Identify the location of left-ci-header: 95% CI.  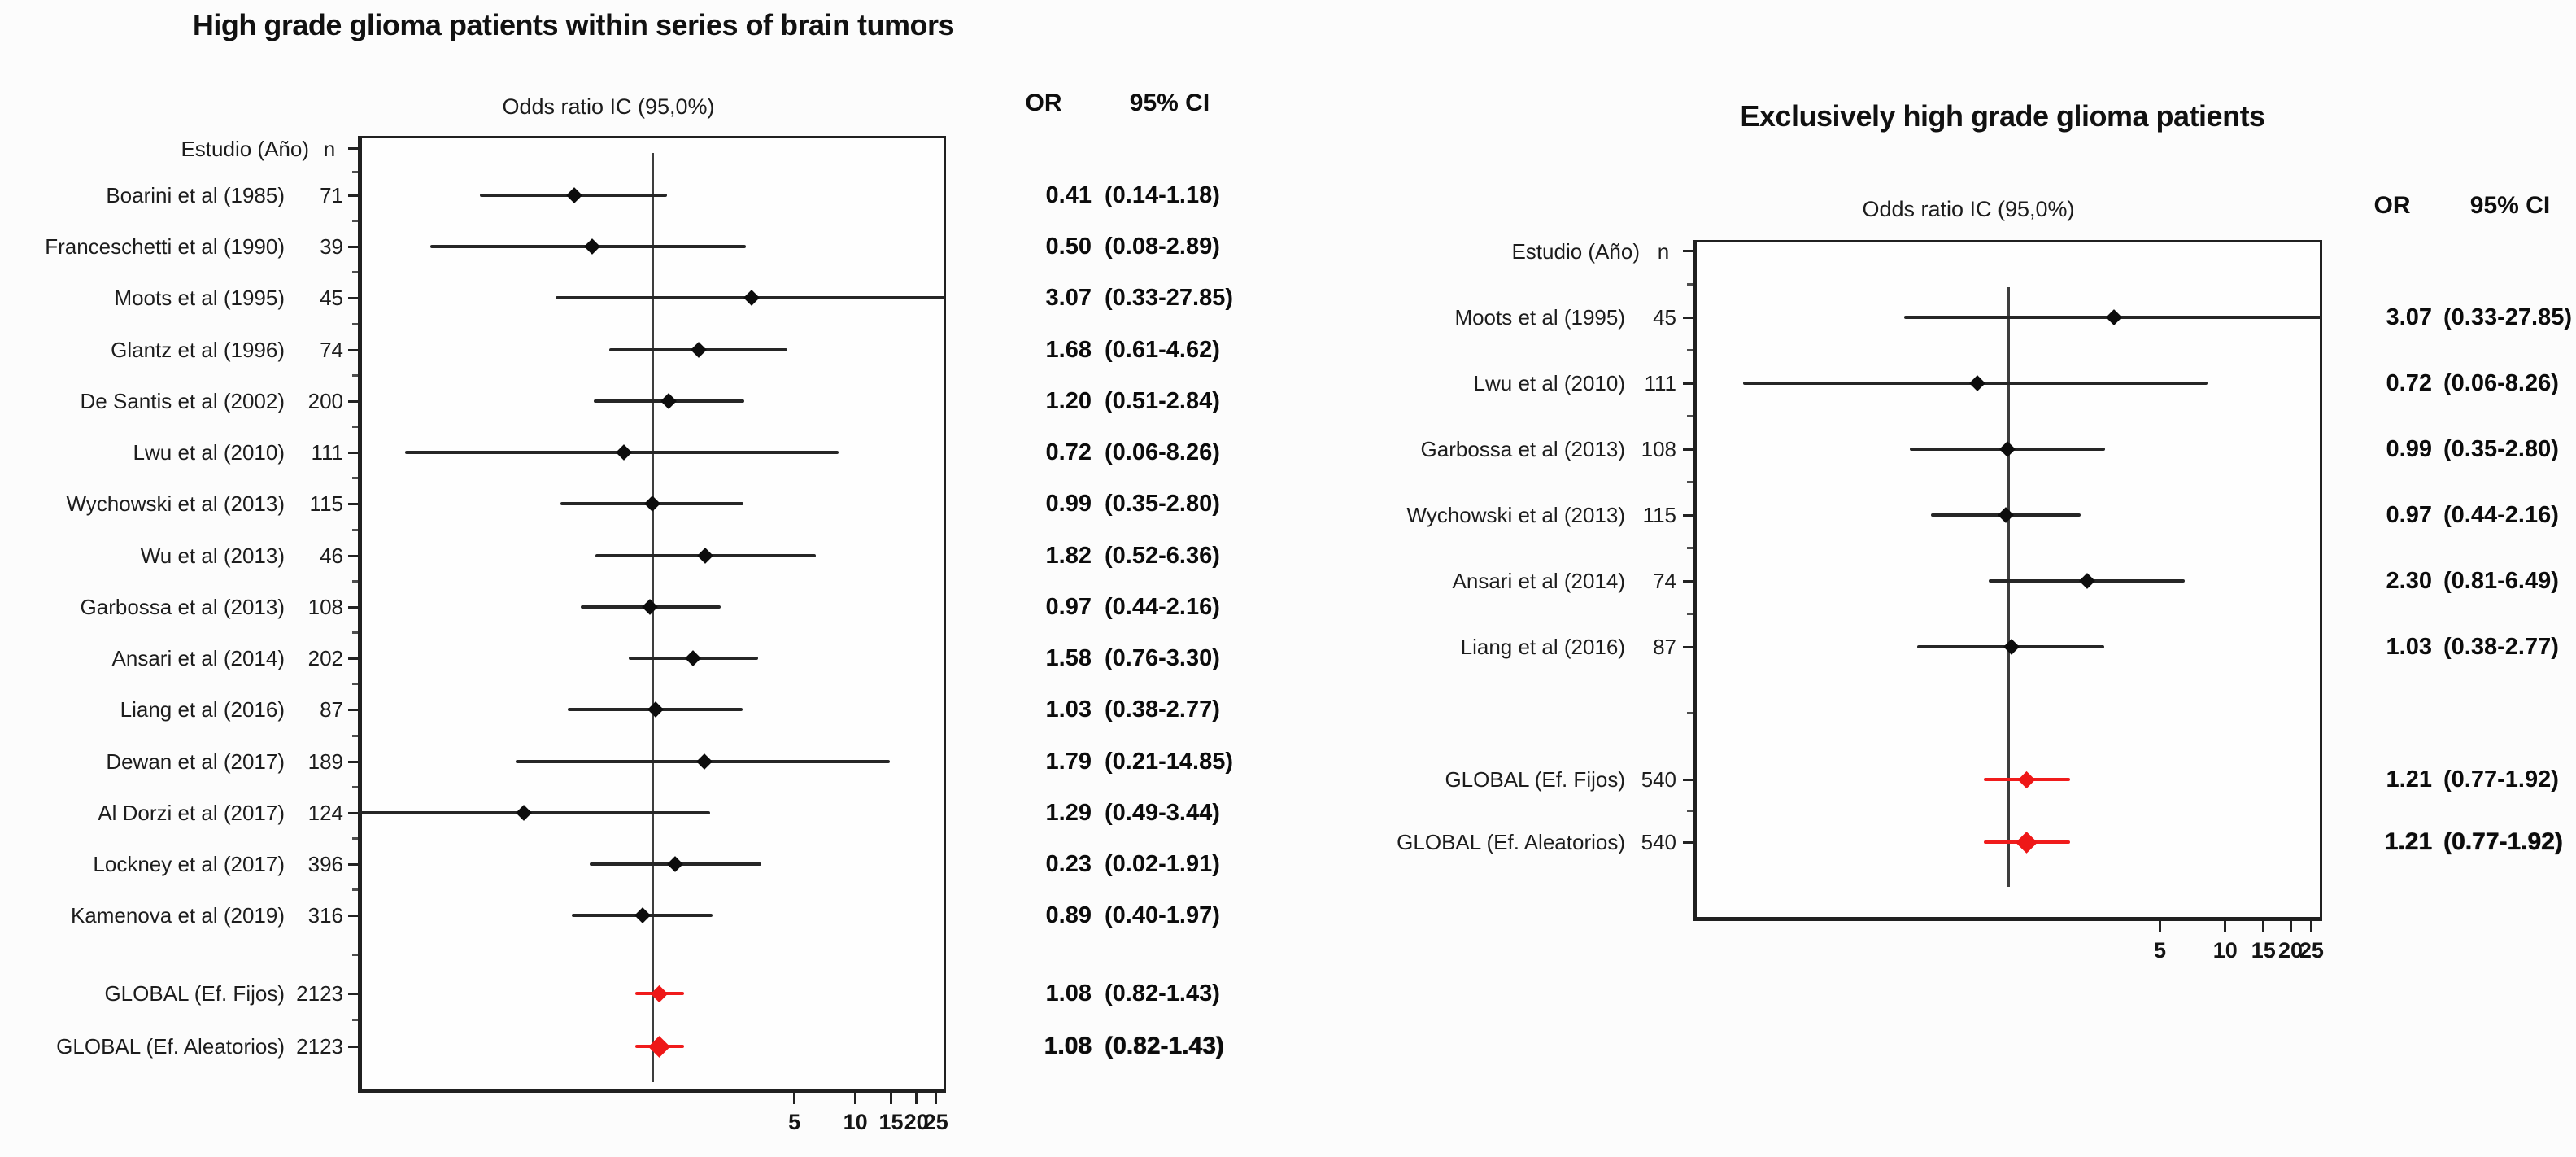
(1169, 103).